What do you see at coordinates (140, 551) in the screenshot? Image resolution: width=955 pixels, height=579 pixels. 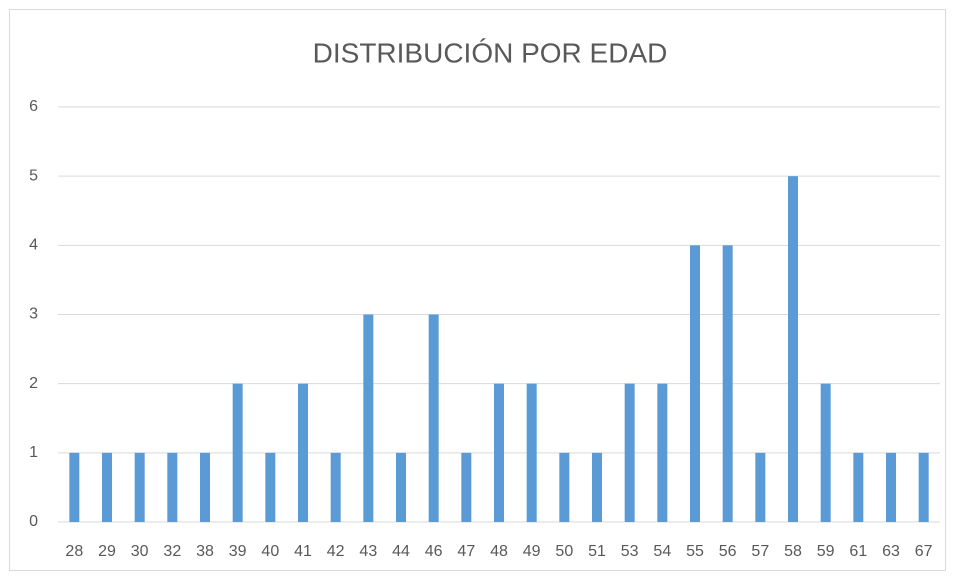 I see `x-tick-label: 30` at bounding box center [140, 551].